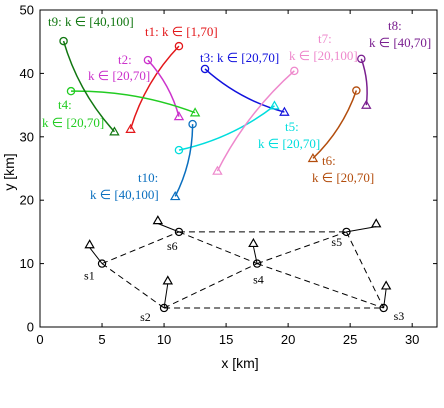 The width and height of the screenshot is (444, 408). Describe the element at coordinates (192, 124) in the screenshot. I see `target-start-t10` at that location.